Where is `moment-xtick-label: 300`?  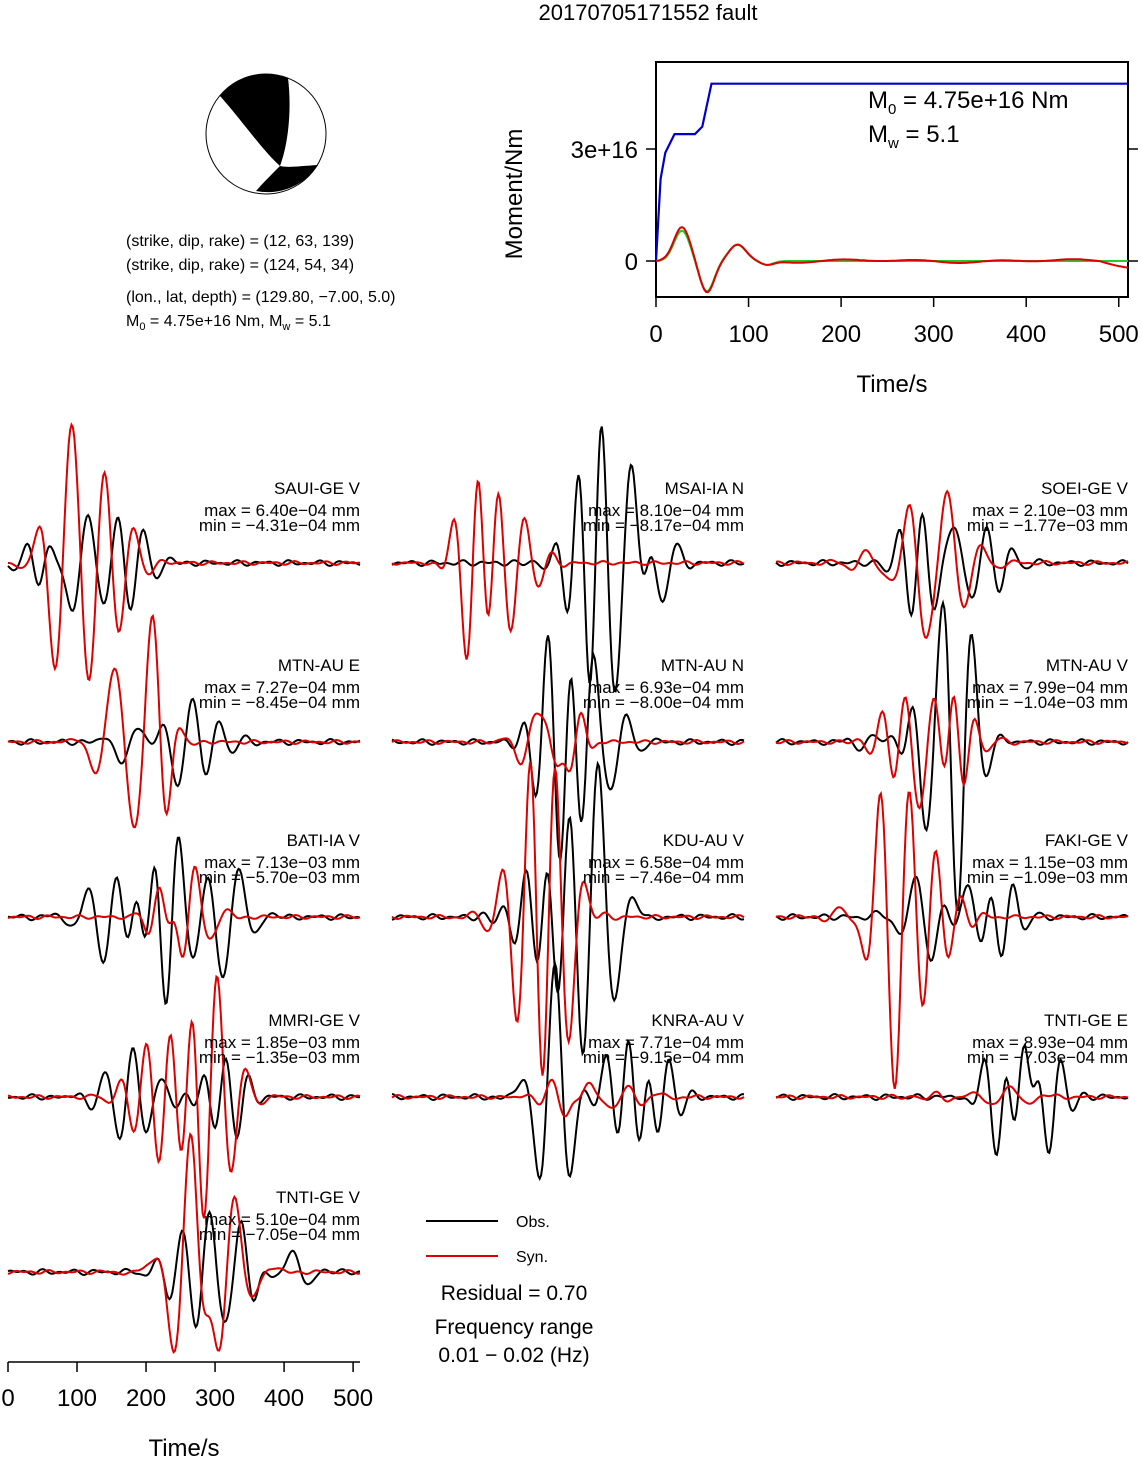 moment-xtick-label: 300 is located at coordinates (934, 334).